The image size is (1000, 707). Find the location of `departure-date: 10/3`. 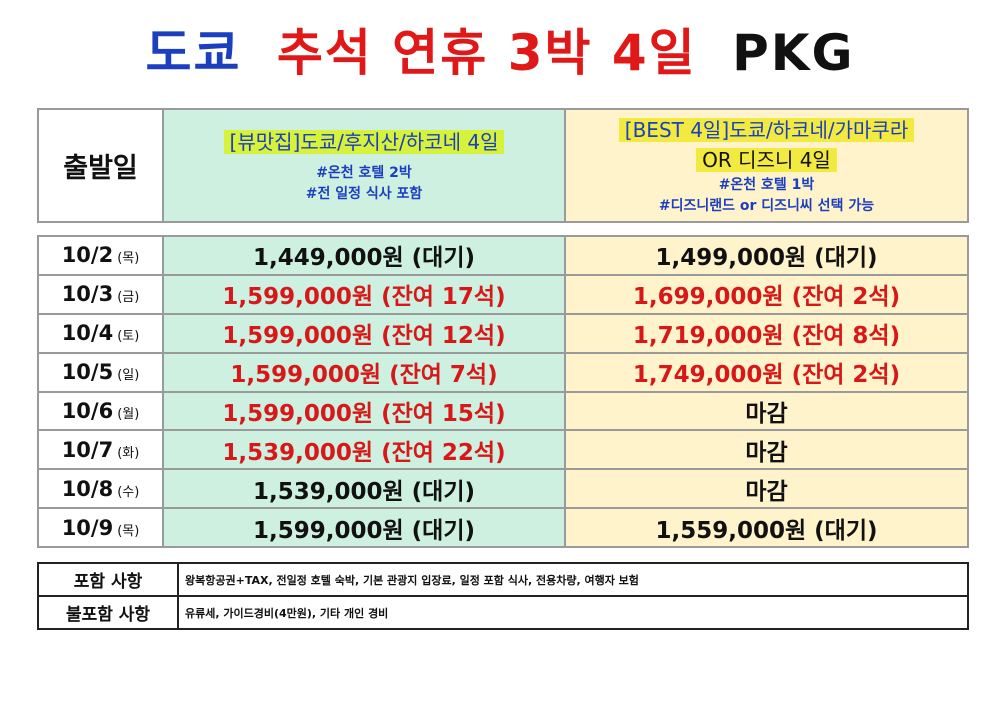

departure-date: 10/3 is located at coordinates (87, 294).